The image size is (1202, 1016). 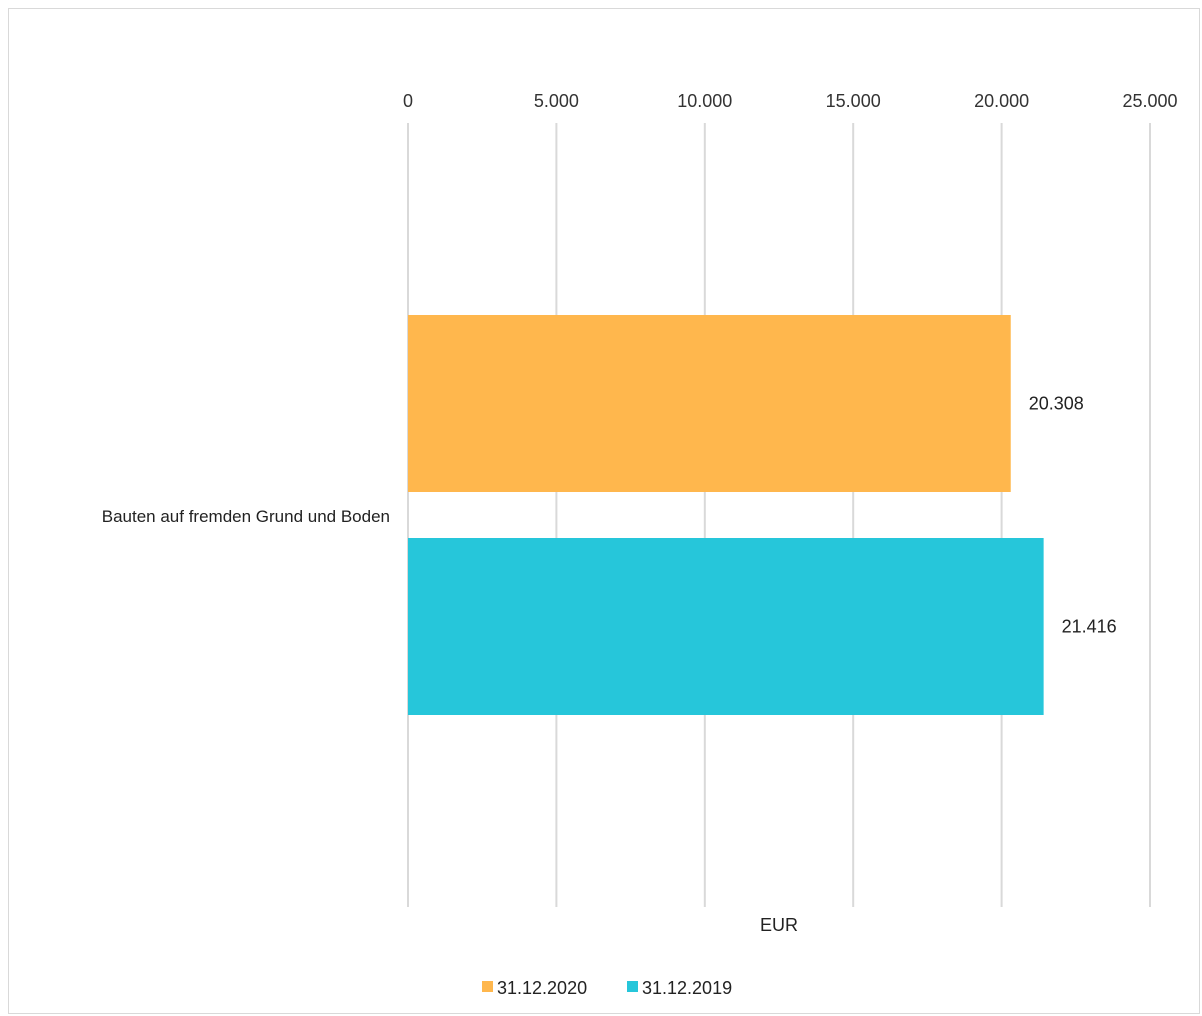 I want to click on x-tick-label: 10.000, so click(x=704, y=101).